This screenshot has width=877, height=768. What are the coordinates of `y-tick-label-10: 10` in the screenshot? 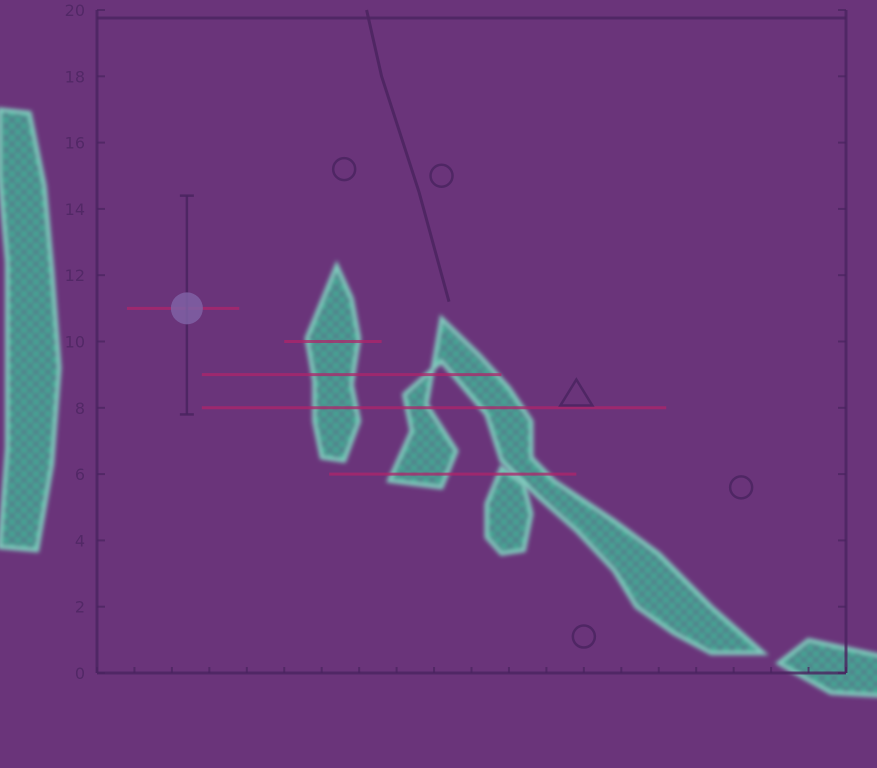 It's located at (75, 342).